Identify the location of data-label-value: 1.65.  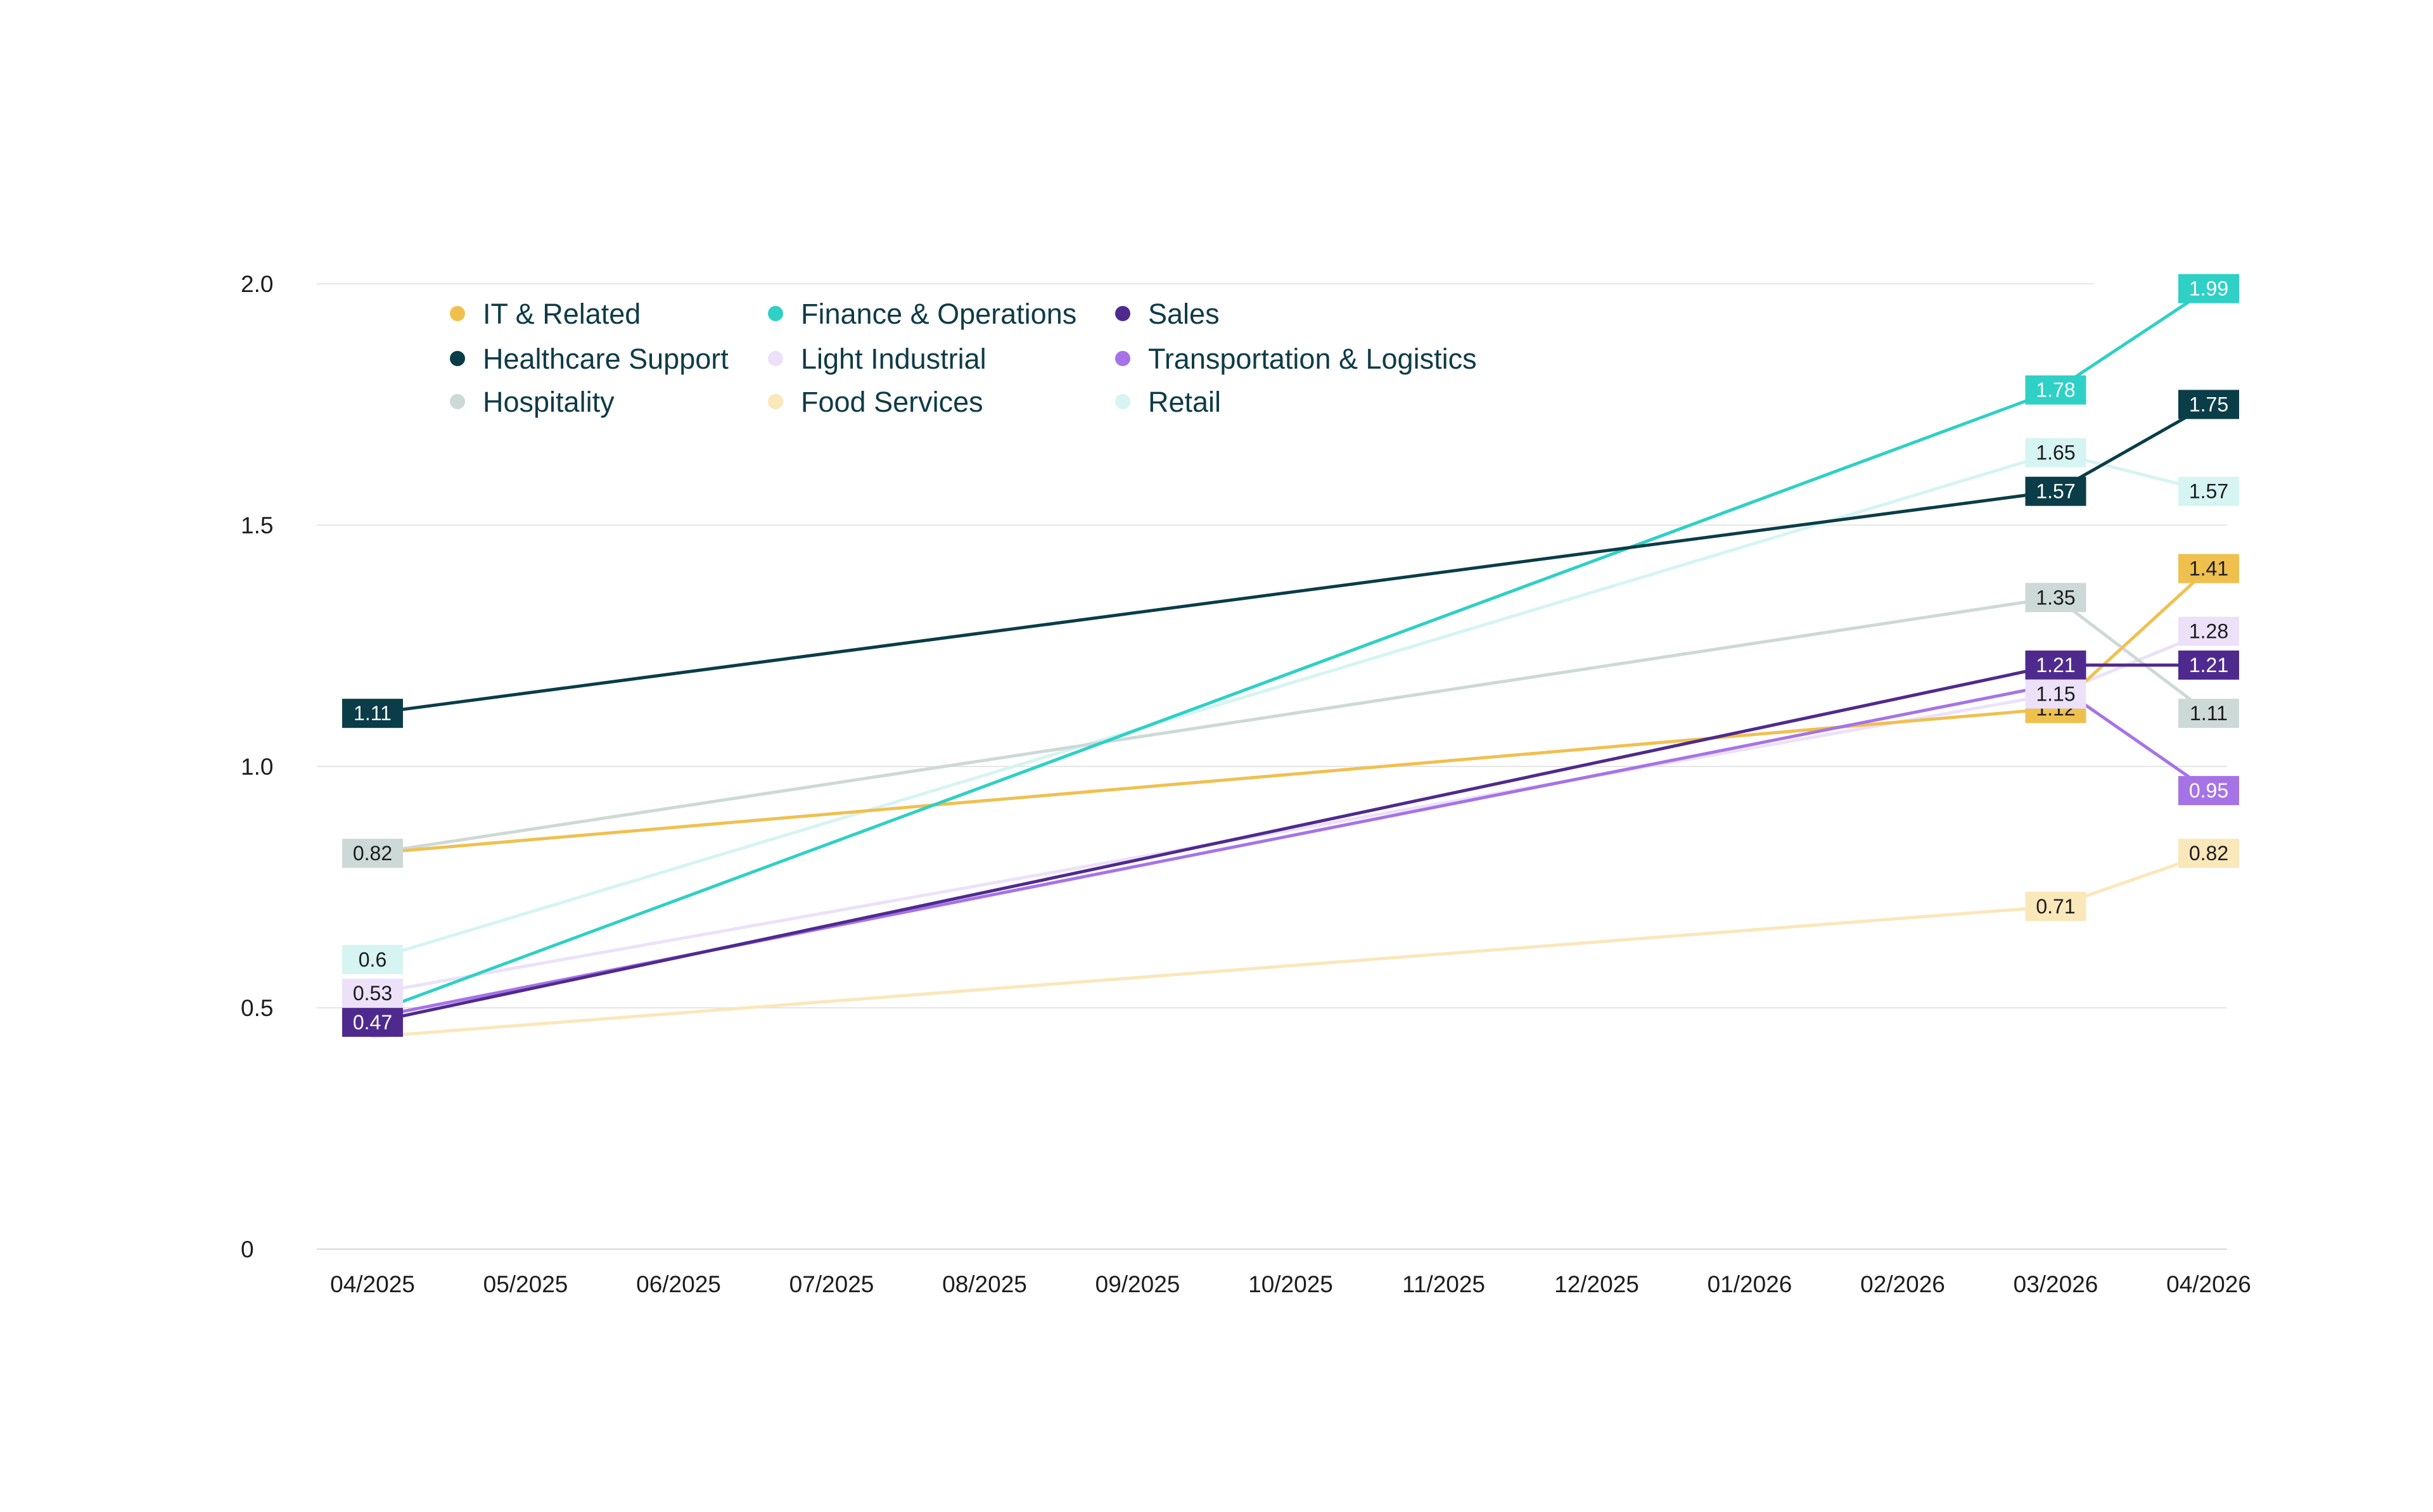
(2055, 453).